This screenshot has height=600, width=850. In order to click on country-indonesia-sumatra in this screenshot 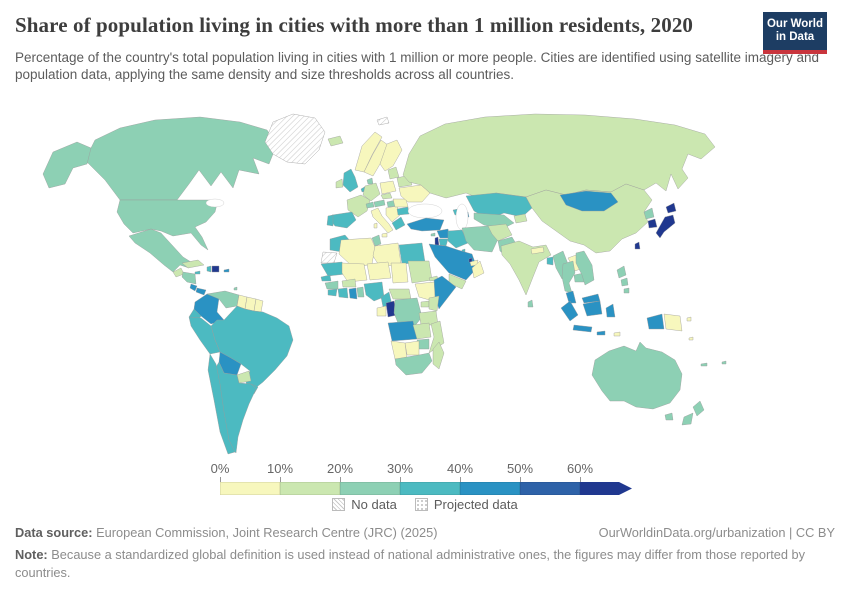, I will do `click(569, 311)`.